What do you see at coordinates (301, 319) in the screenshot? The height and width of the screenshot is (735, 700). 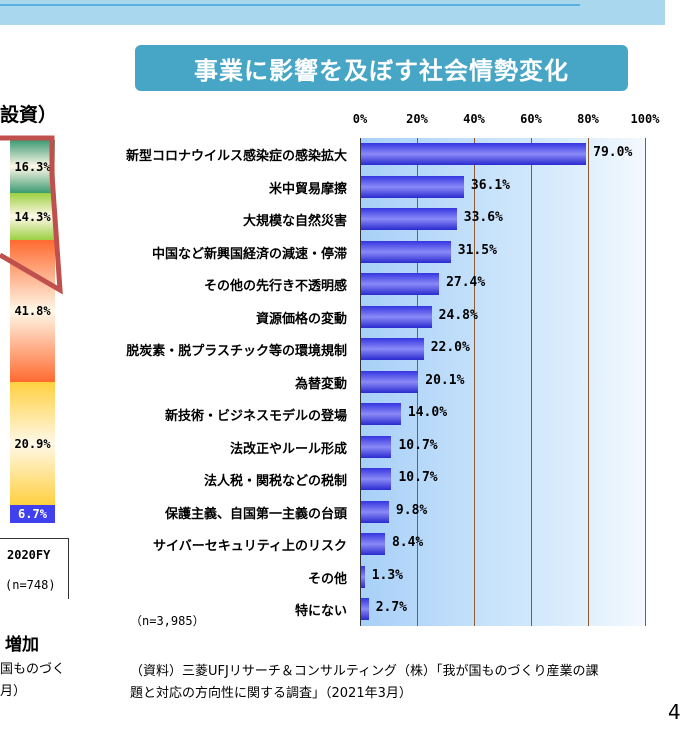 I see `category-label: 資源価格の変動` at bounding box center [301, 319].